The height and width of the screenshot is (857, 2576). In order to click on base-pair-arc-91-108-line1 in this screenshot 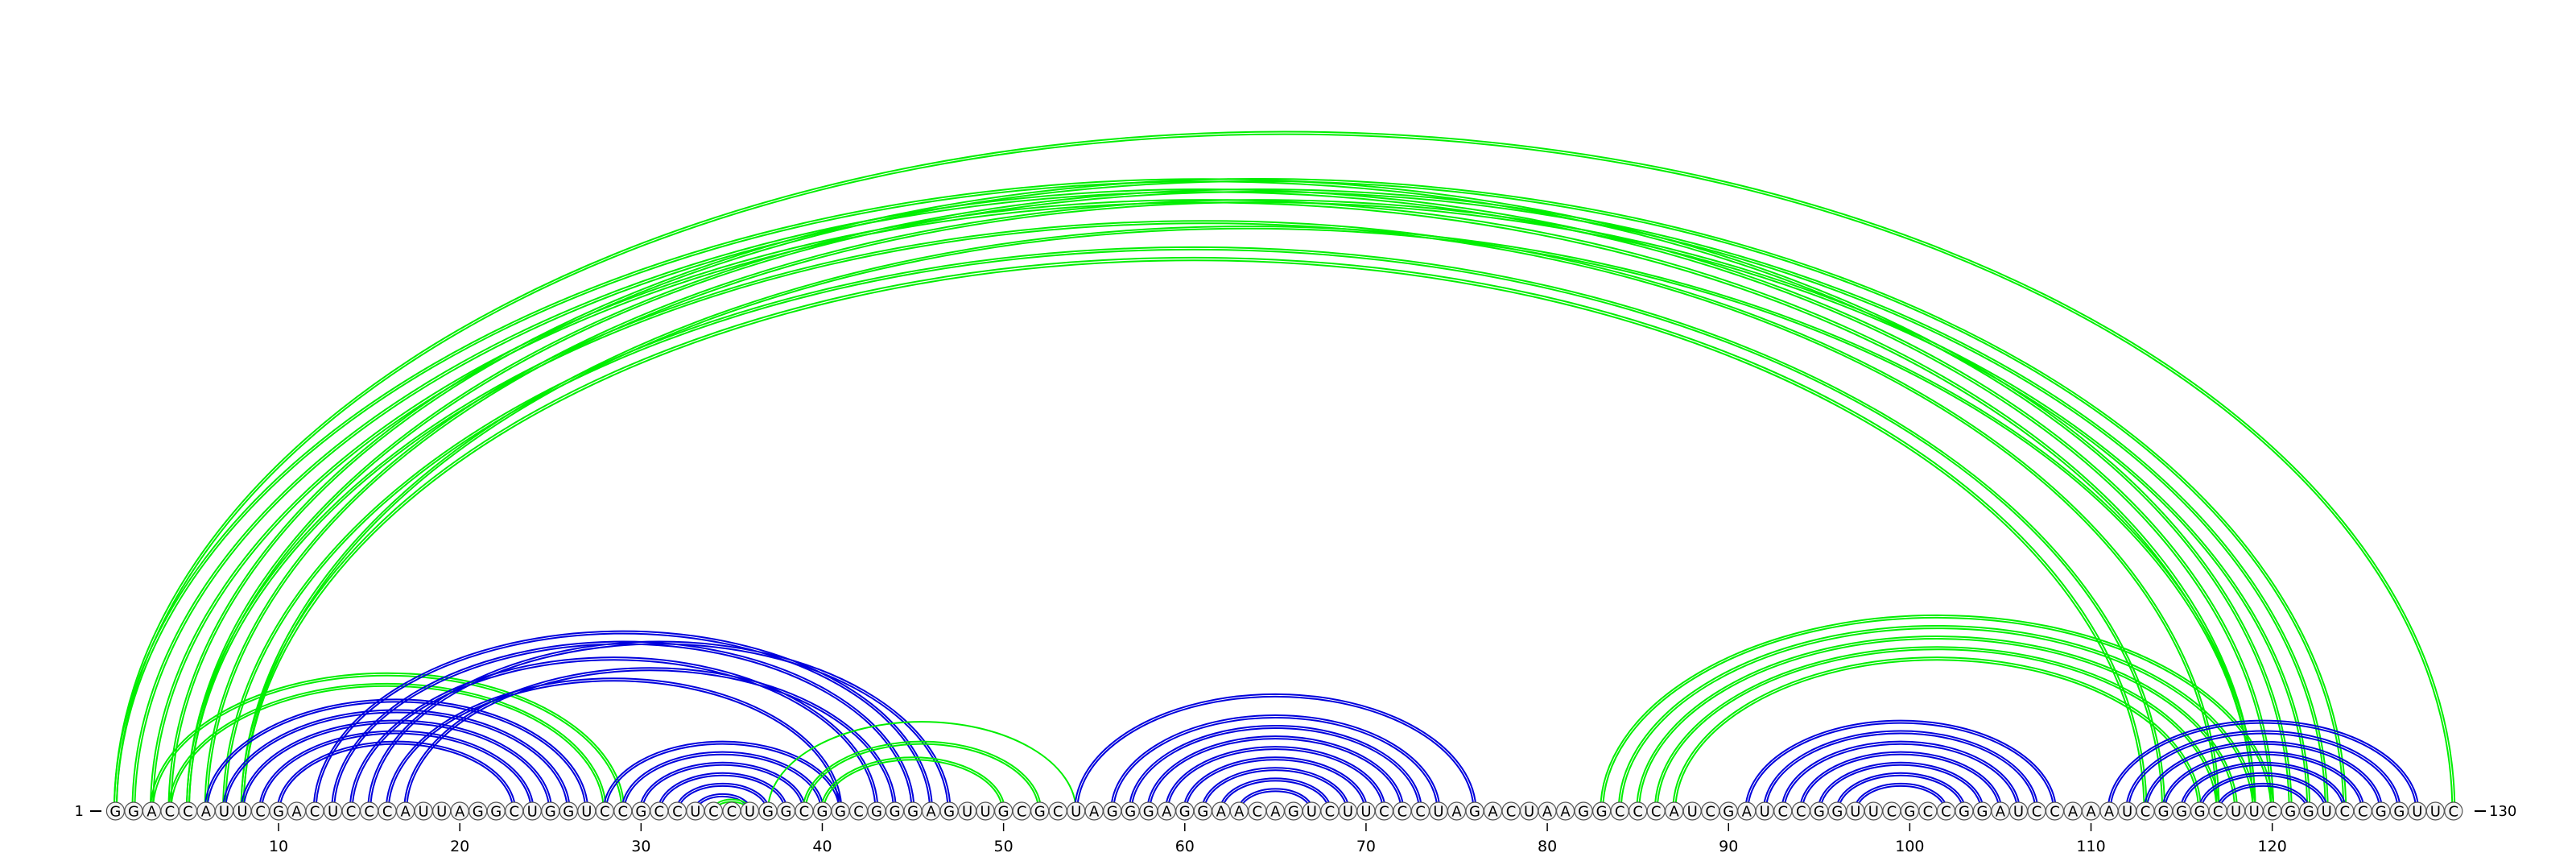, I will do `click(1900, 767)`.